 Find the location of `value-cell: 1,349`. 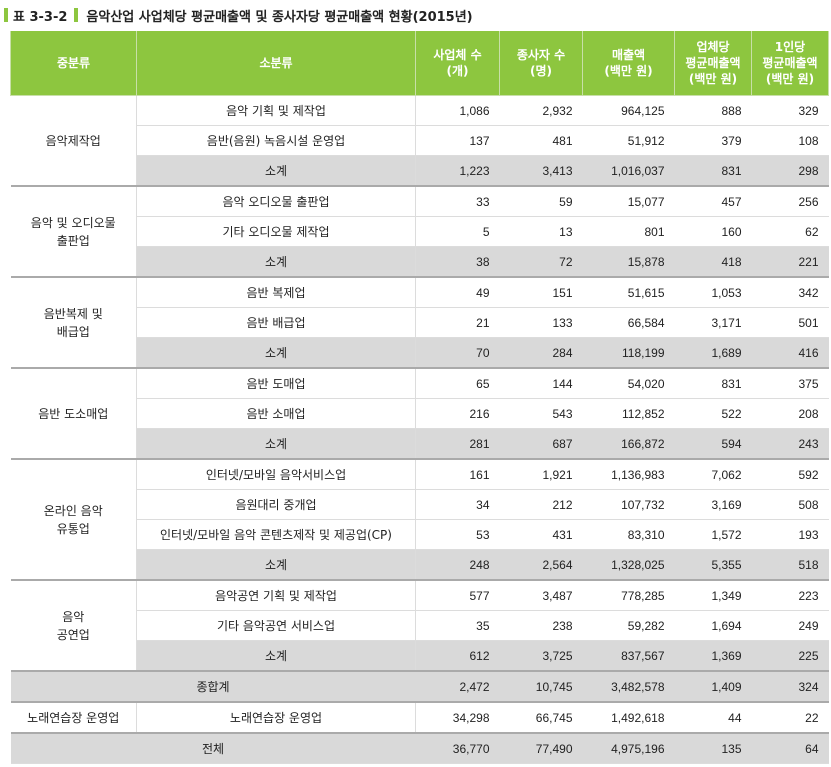

value-cell: 1,349 is located at coordinates (713, 595).